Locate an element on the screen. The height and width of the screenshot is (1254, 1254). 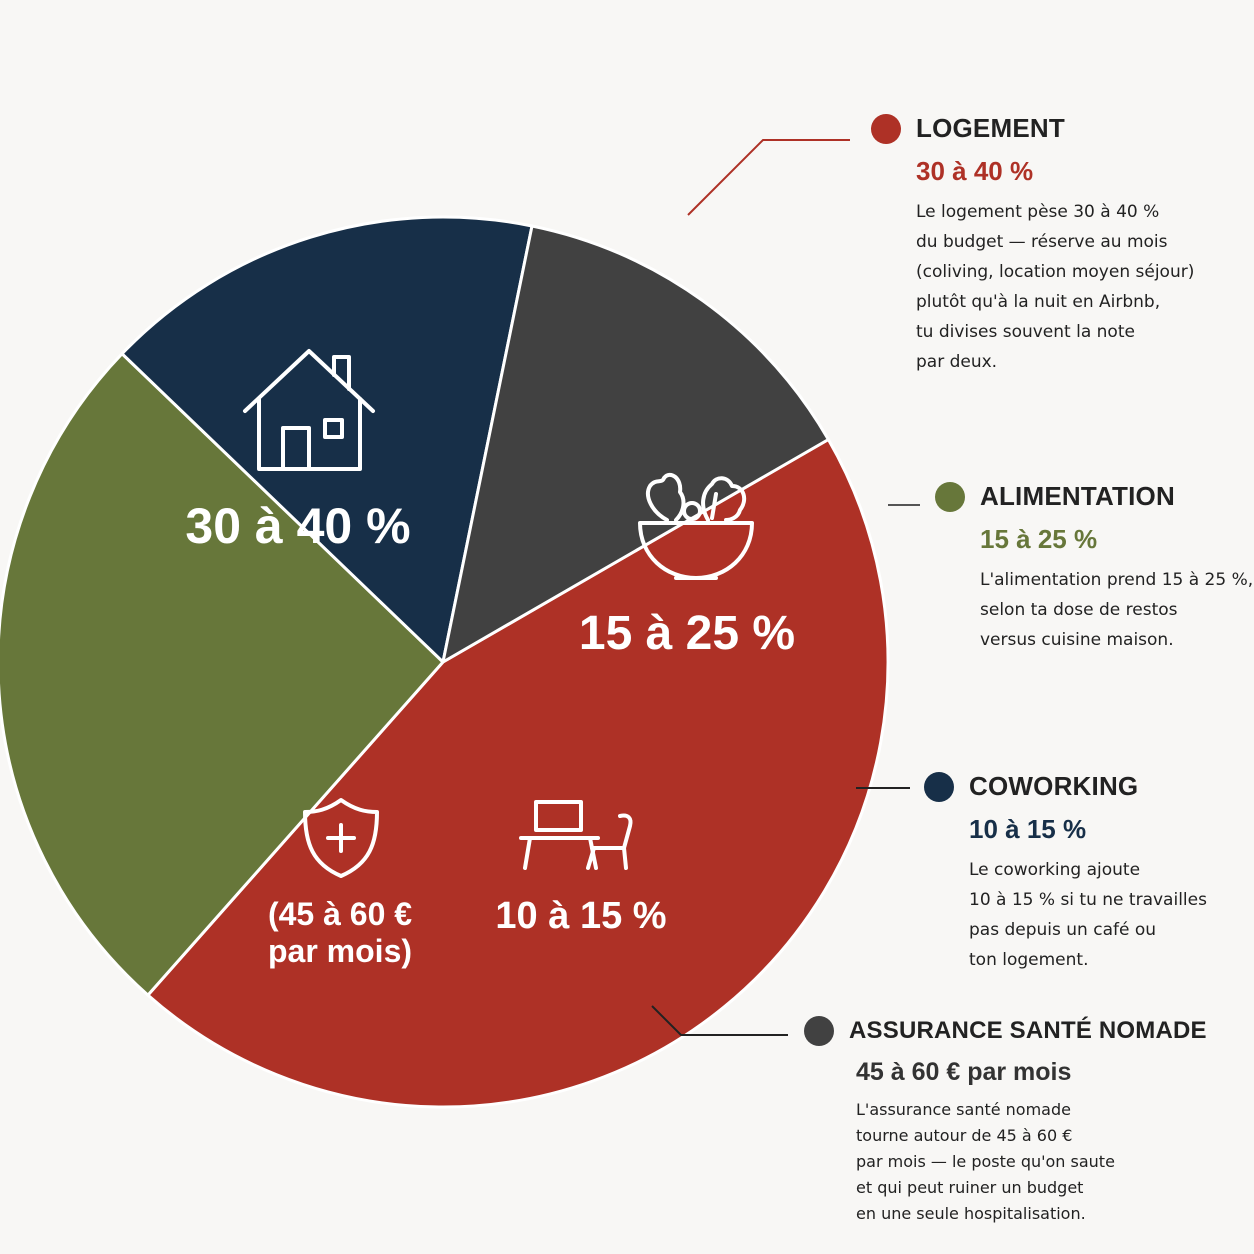
legend-range: 45 à 60 € par mois is located at coordinates (964, 1072).